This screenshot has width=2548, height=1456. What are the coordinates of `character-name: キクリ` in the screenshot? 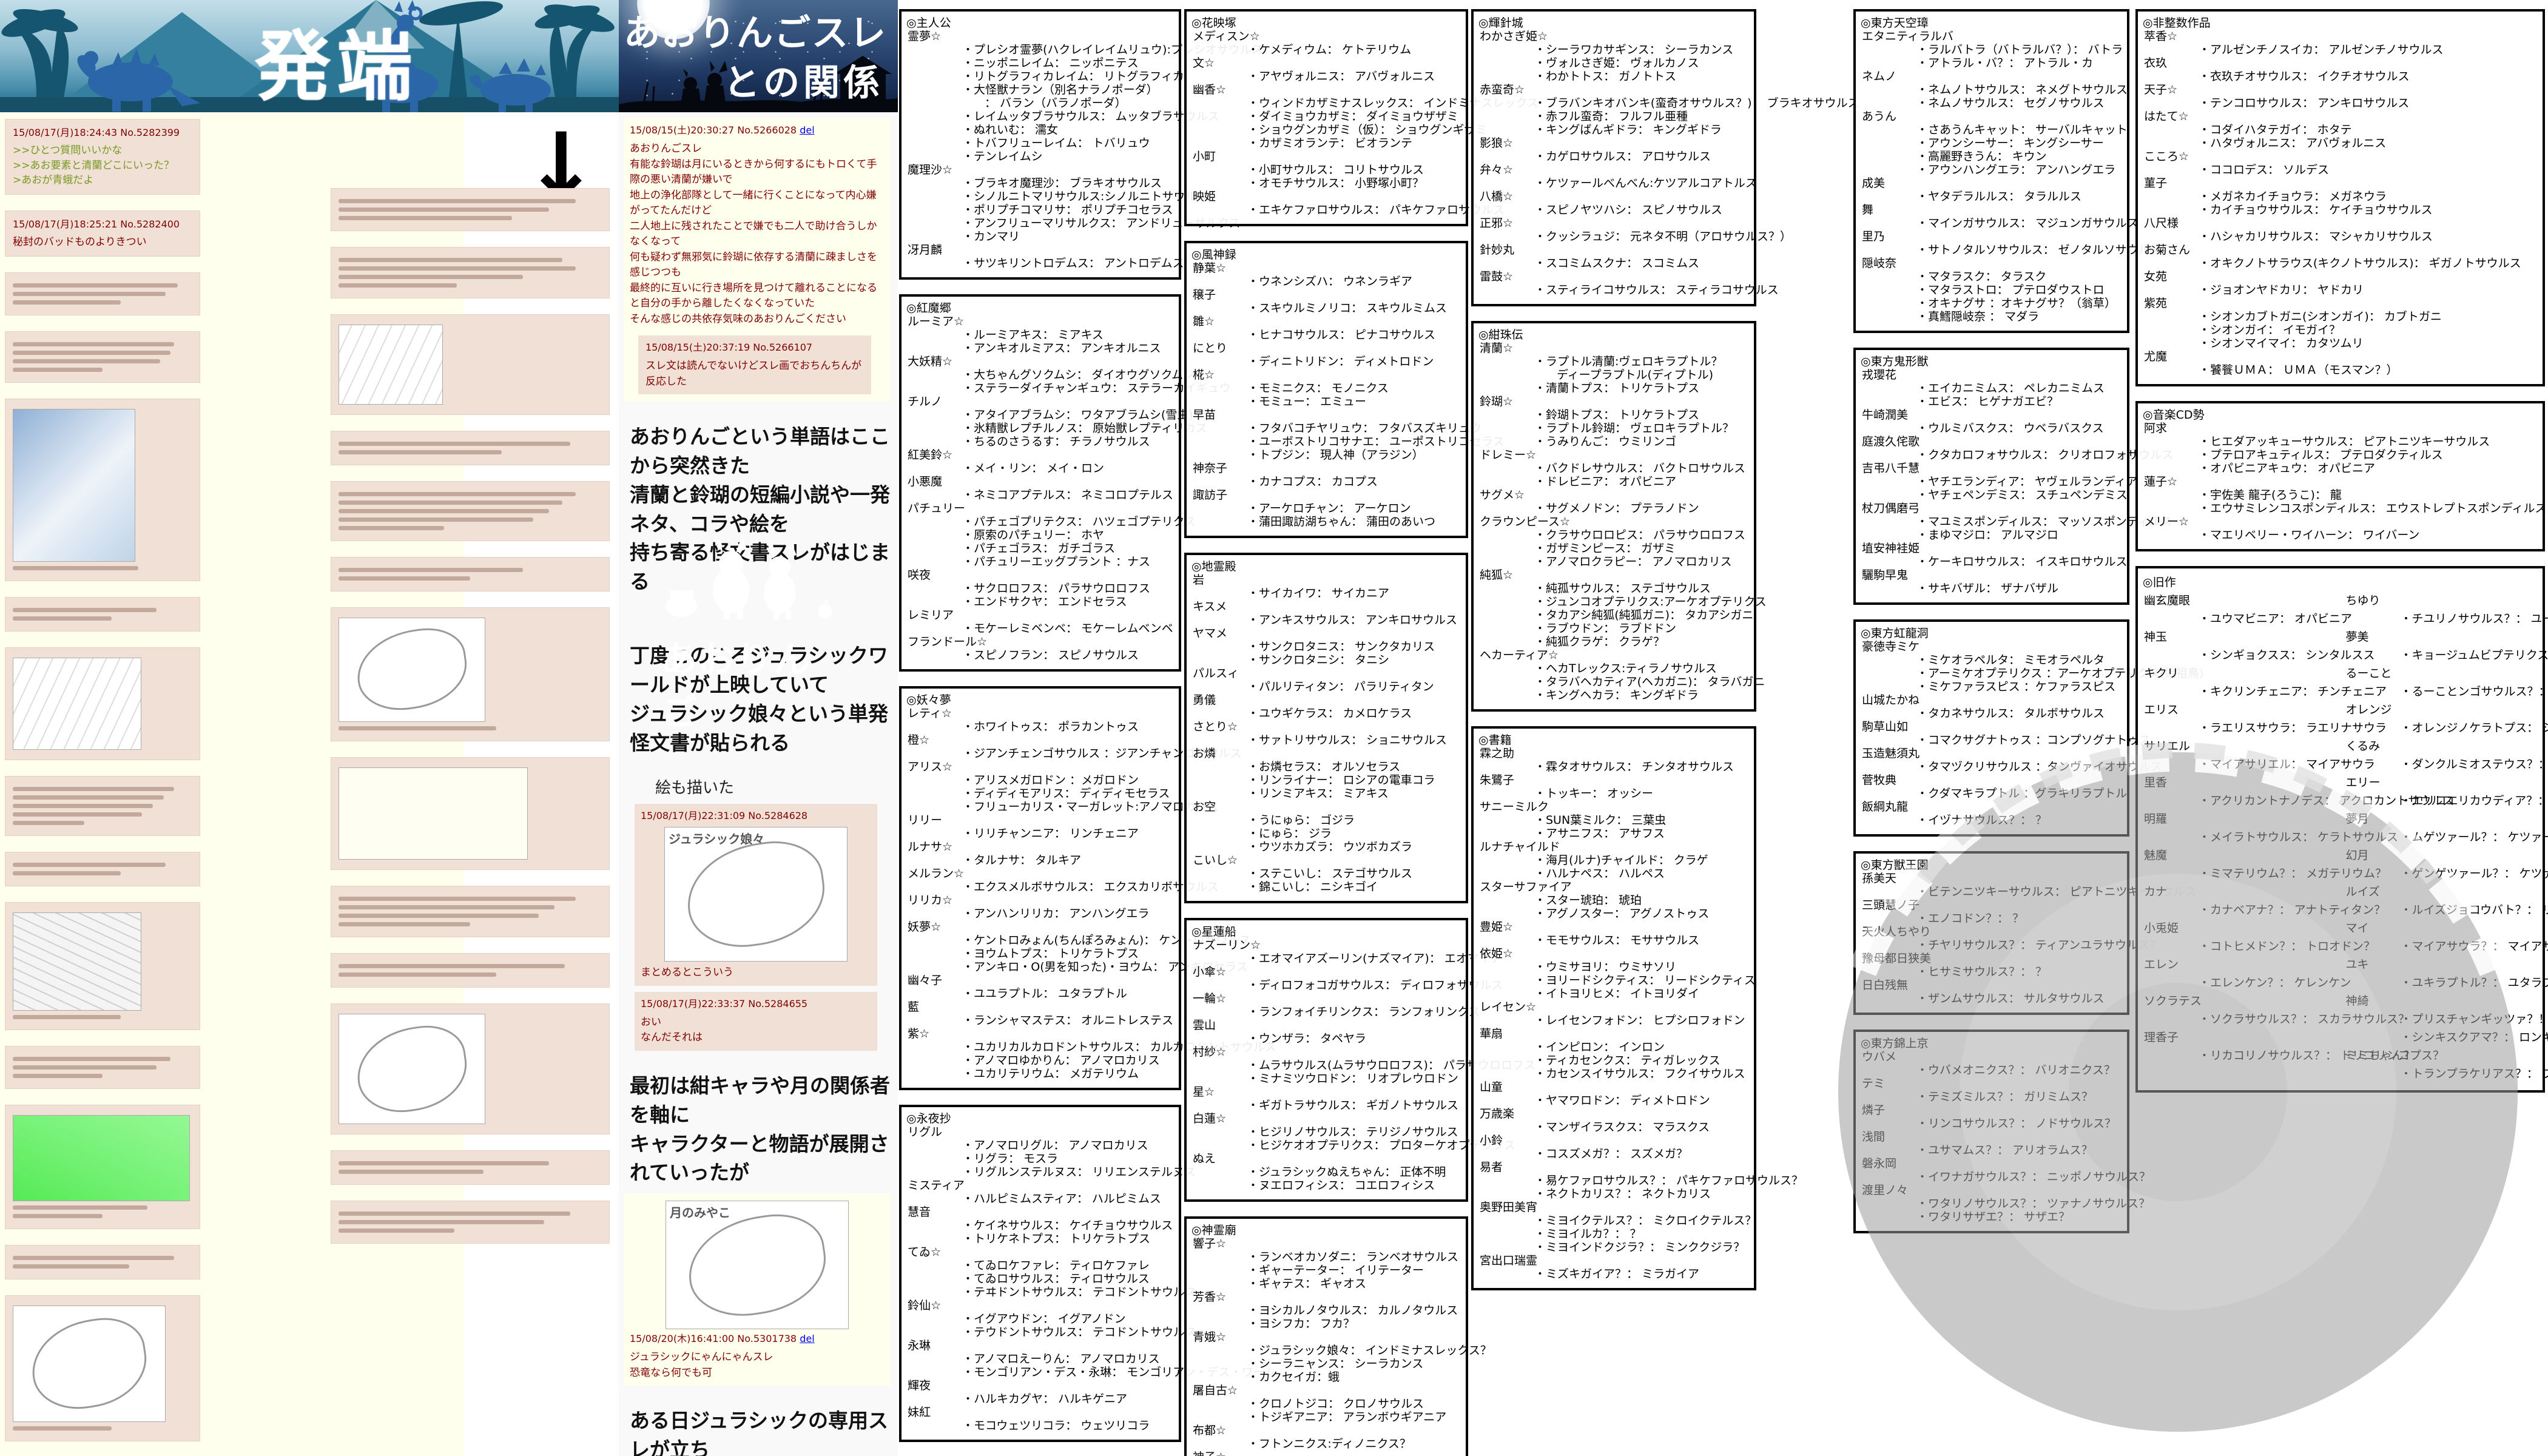 It's located at (2161, 673).